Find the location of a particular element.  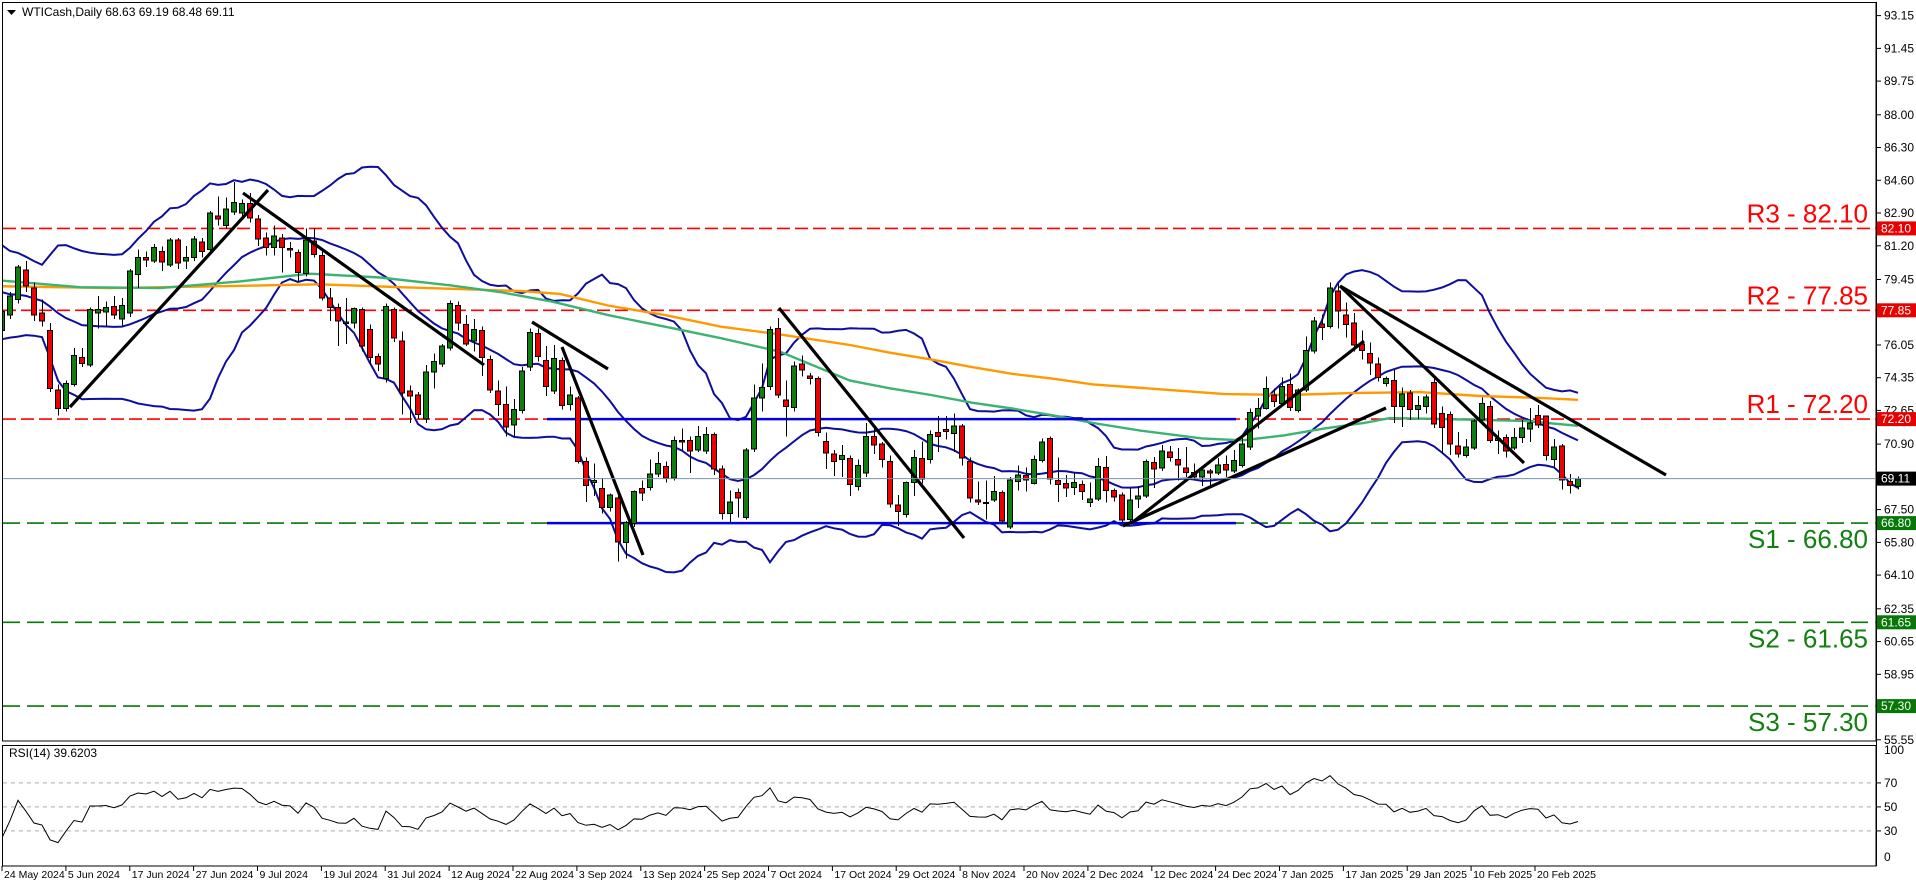

svg-text: 3 Sep 2024 is located at coordinates (606, 875).